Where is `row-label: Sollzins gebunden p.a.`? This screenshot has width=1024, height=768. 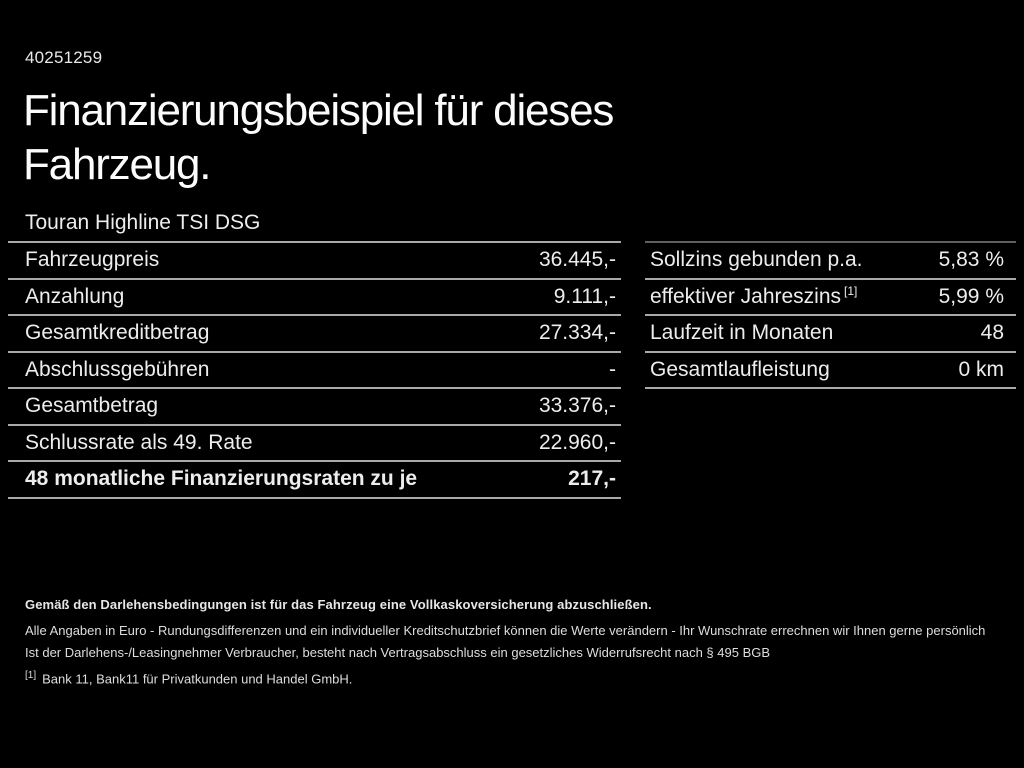
row-label: Sollzins gebunden p.a. is located at coordinates (756, 260).